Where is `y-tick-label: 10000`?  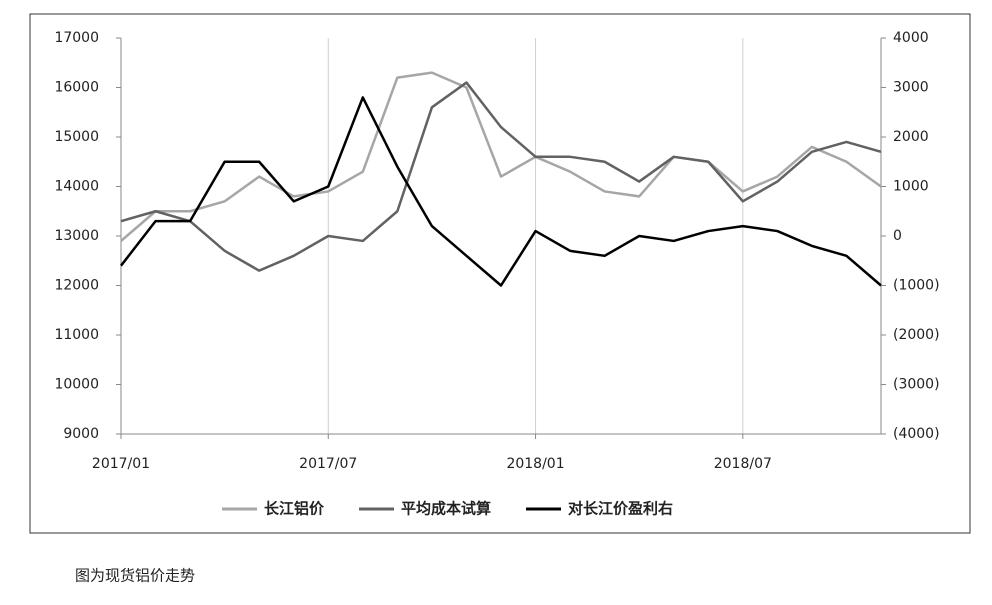
y-tick-label: 10000 is located at coordinates (76, 385).